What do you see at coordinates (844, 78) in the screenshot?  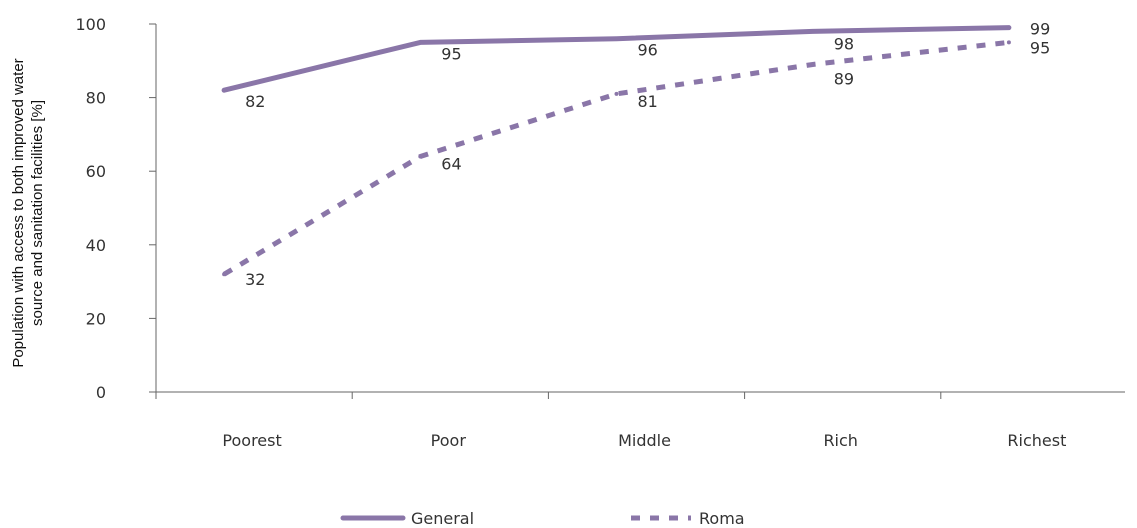 I see `data-label-roma-3: 89` at bounding box center [844, 78].